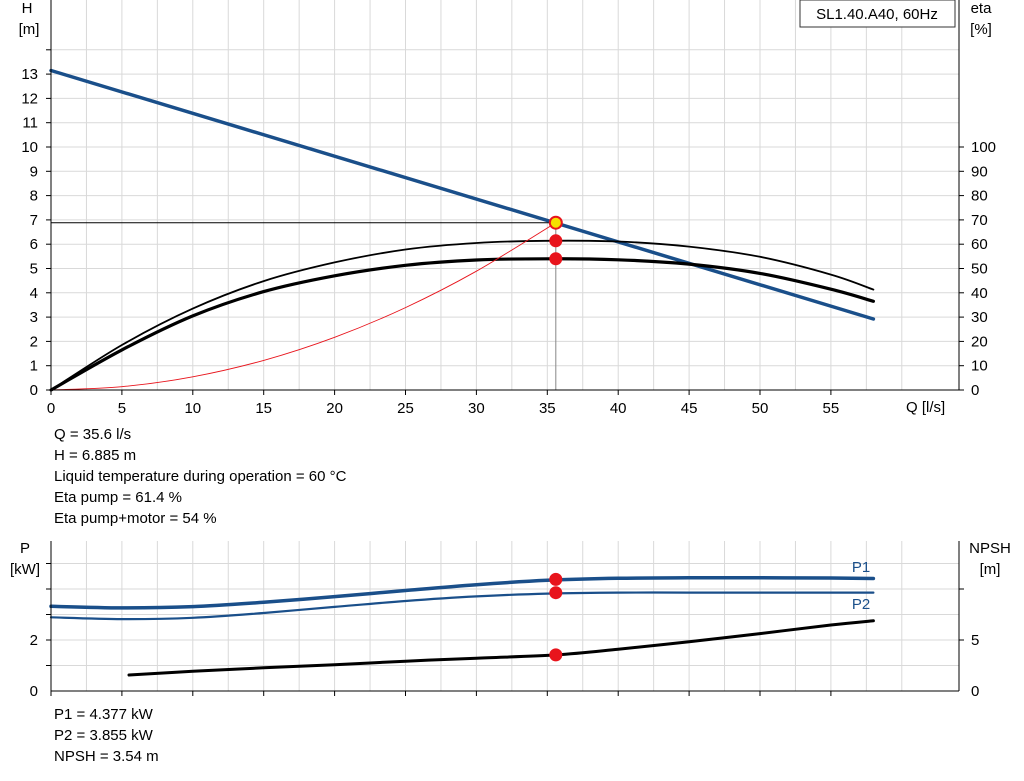  Describe the element at coordinates (760, 408) in the screenshot. I see `x-tick-label: 50` at that location.